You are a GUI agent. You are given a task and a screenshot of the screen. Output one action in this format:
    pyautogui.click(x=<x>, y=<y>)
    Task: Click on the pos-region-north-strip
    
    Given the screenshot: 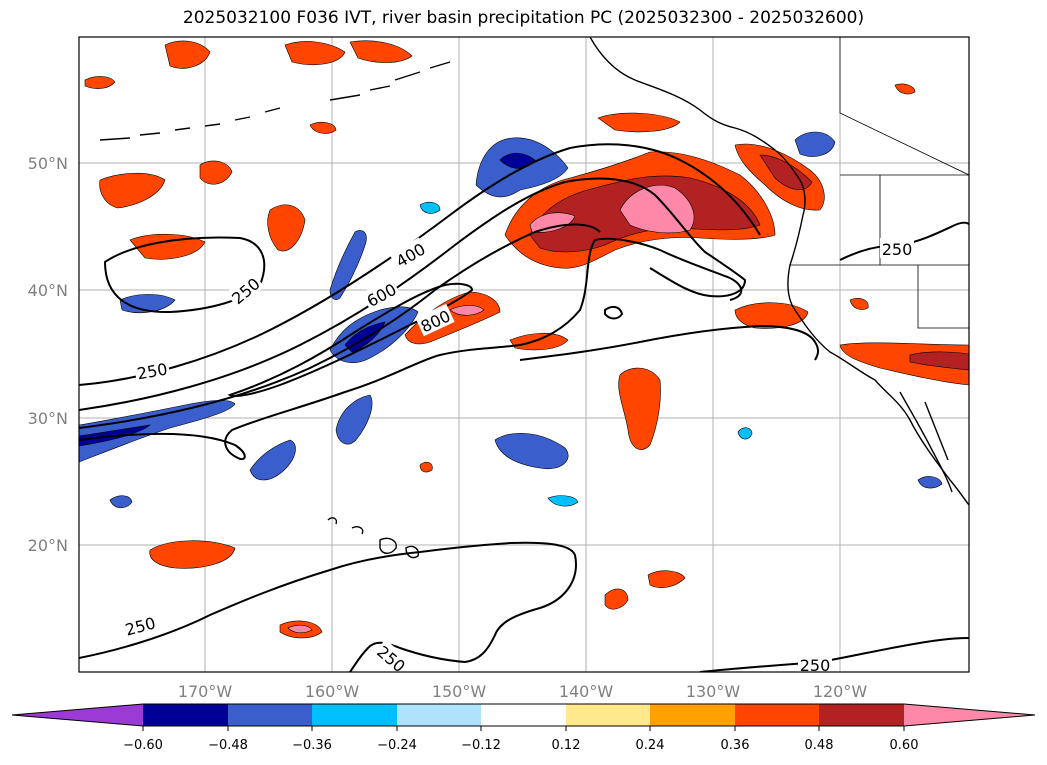 What is the action you would take?
    pyautogui.click(x=639, y=122)
    